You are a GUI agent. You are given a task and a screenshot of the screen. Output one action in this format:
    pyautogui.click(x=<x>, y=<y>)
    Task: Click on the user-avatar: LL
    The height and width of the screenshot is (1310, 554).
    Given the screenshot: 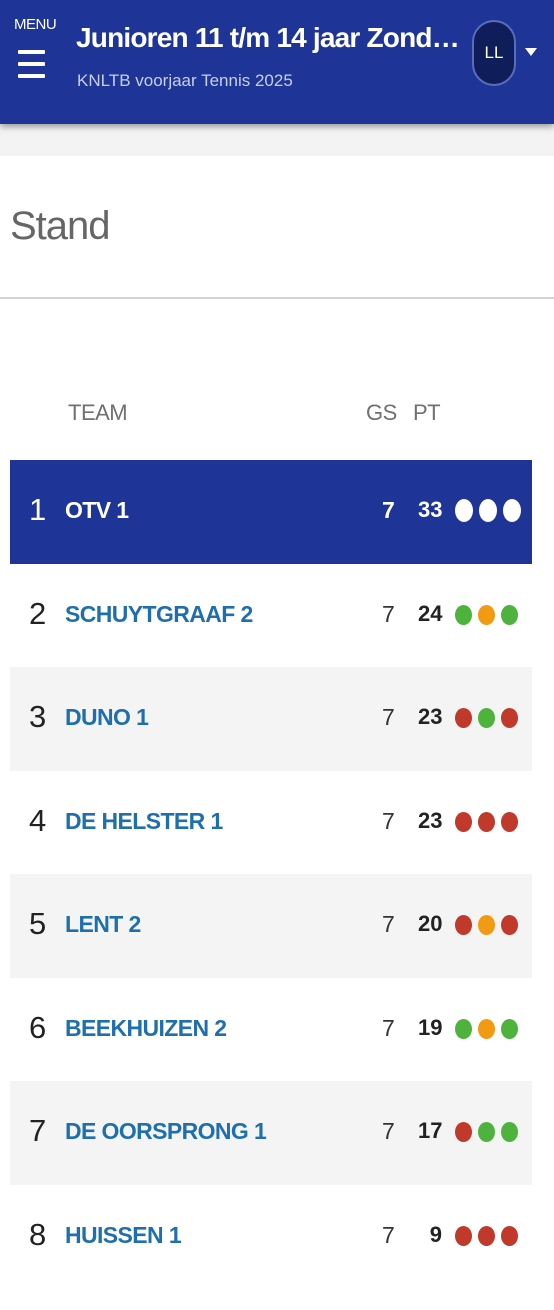 What is the action you would take?
    pyautogui.click(x=494, y=53)
    